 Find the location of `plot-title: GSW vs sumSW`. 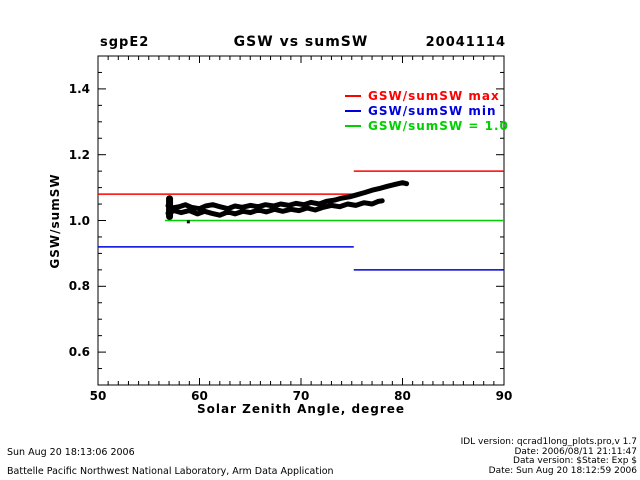

plot-title: GSW vs sumSW is located at coordinates (301, 42).